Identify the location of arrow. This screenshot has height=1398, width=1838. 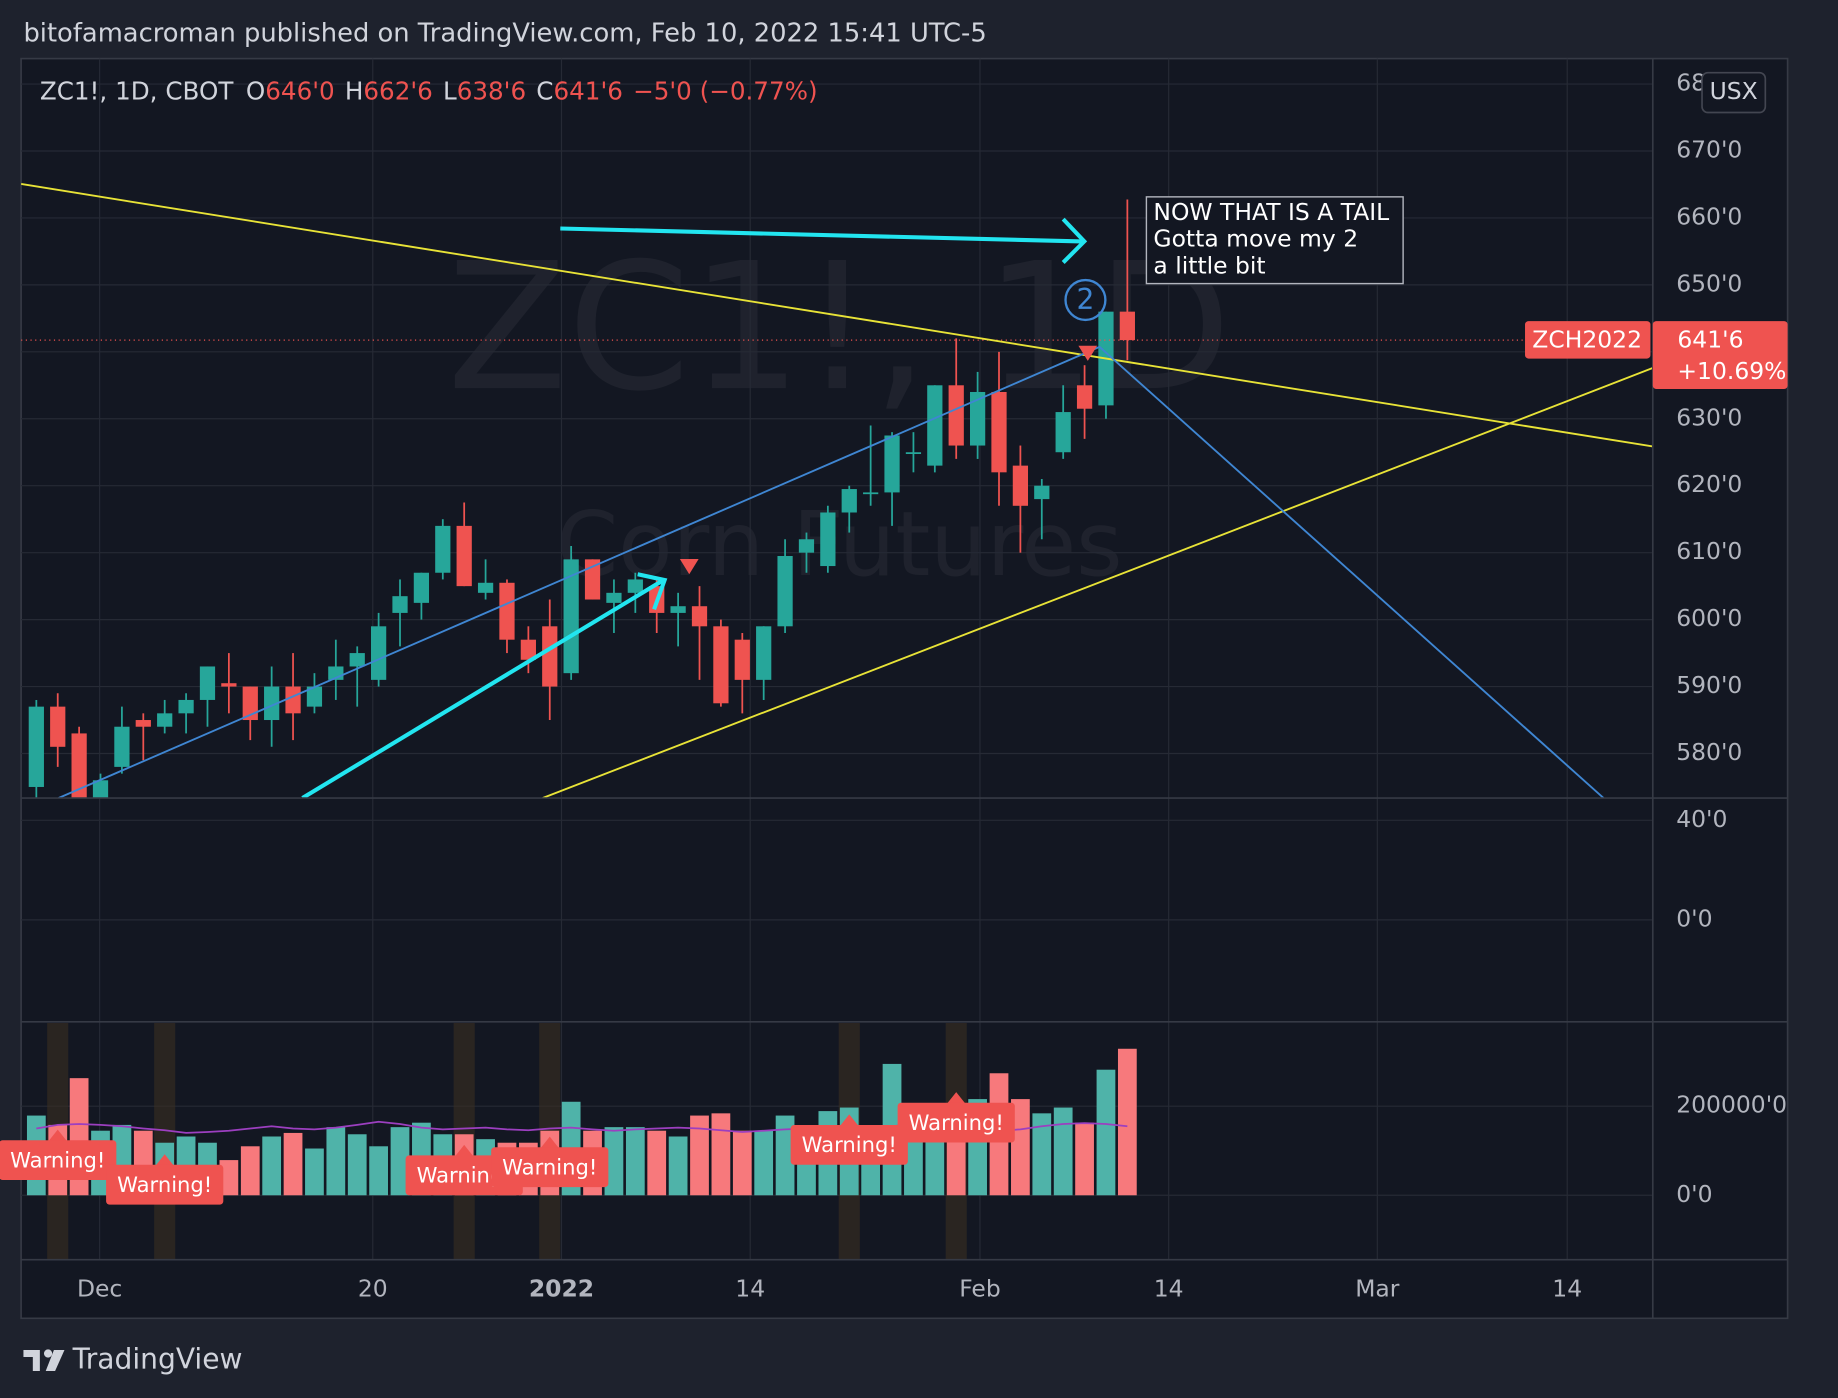
(821, 235).